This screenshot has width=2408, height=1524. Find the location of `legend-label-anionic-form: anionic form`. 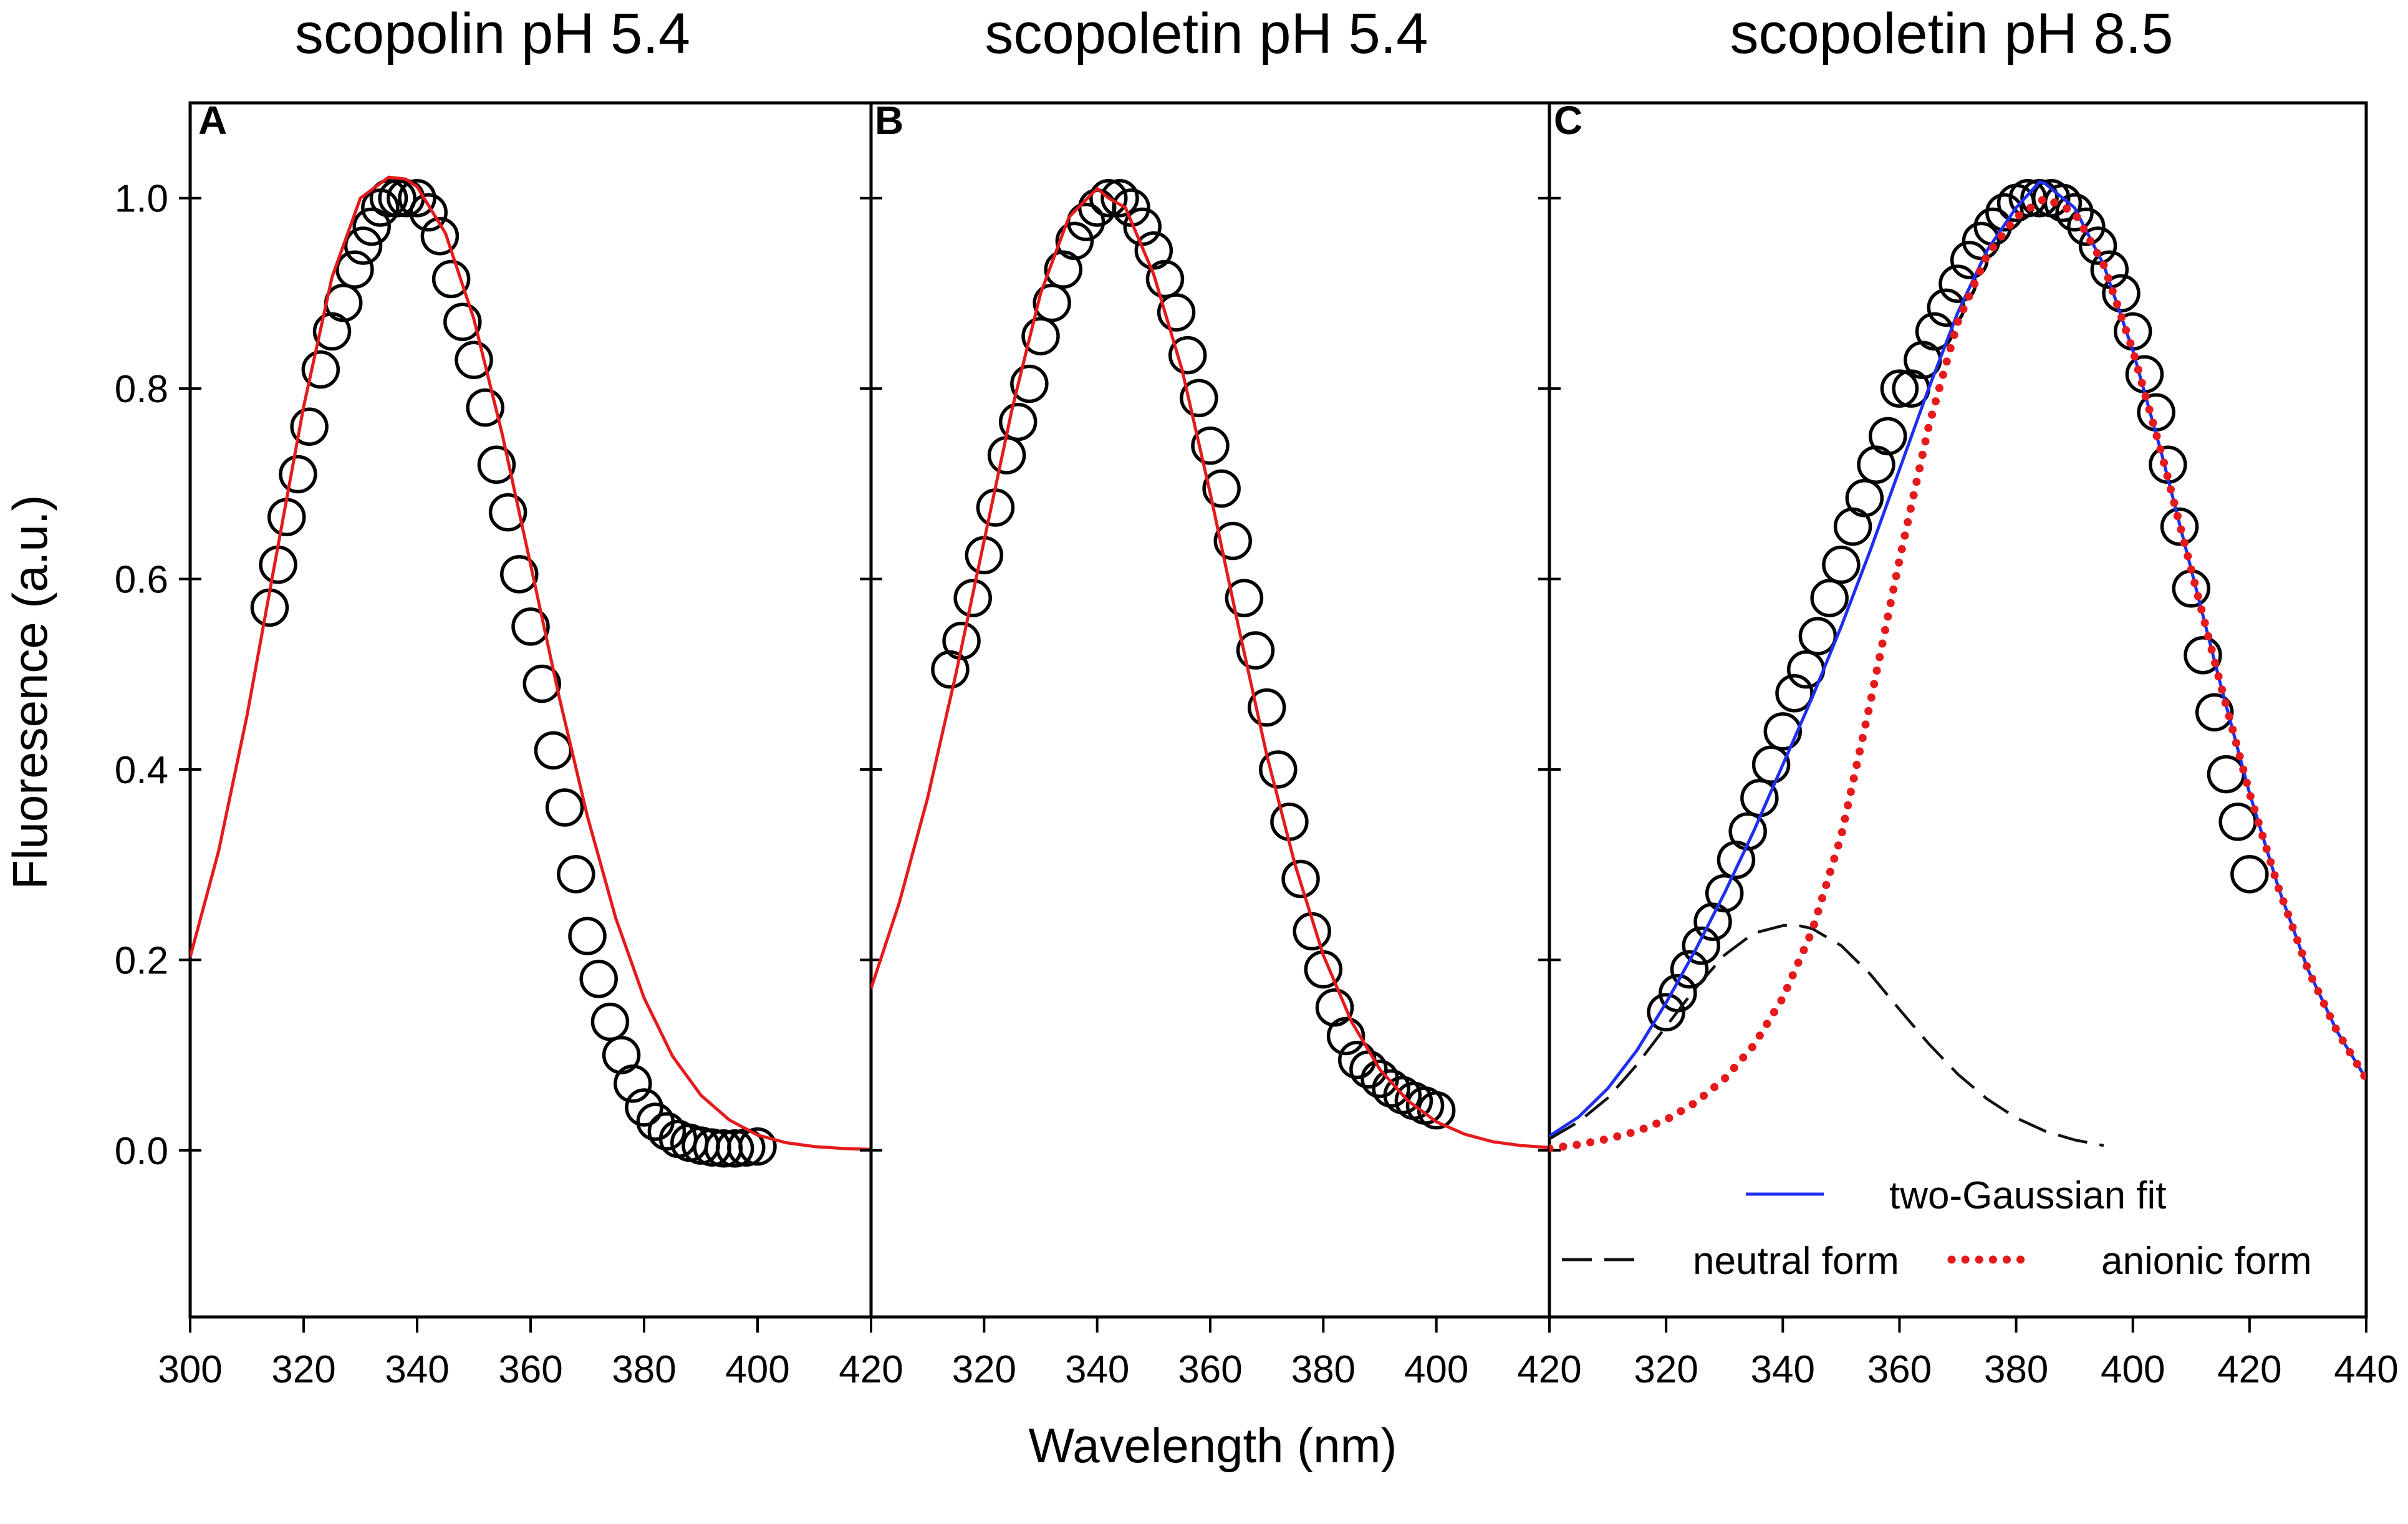

legend-label-anionic-form: anionic form is located at coordinates (2206, 1261).